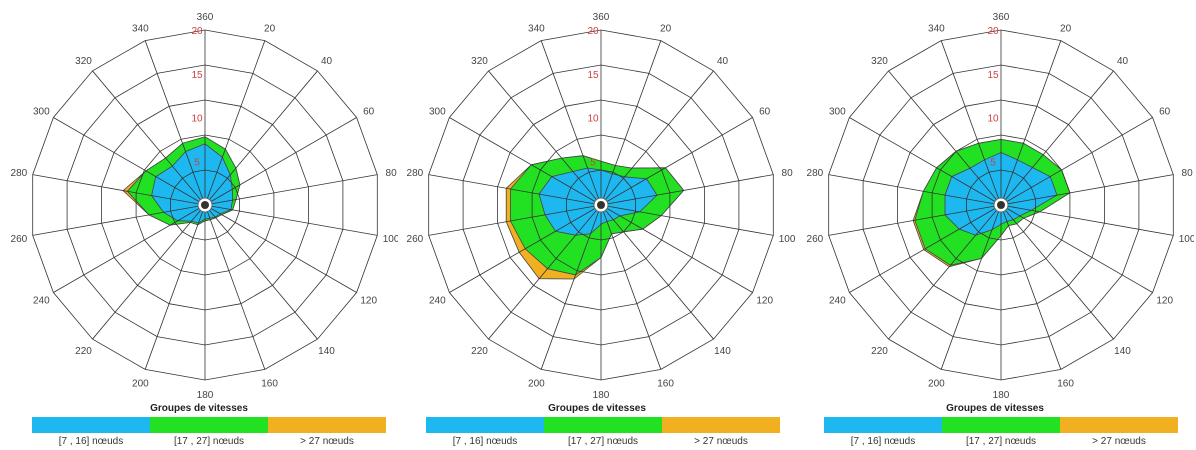 This screenshot has width=1196, height=450. What do you see at coordinates (593, 75) in the screenshot?
I see `radial-tick-15: 15` at bounding box center [593, 75].